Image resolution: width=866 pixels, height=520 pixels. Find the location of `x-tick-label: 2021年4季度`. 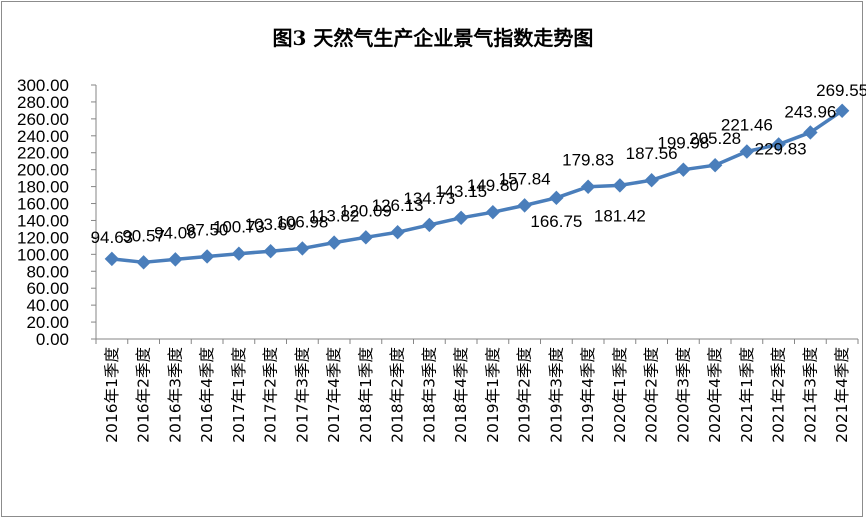

x-tick-label: 2021年4季度 is located at coordinates (842, 395).